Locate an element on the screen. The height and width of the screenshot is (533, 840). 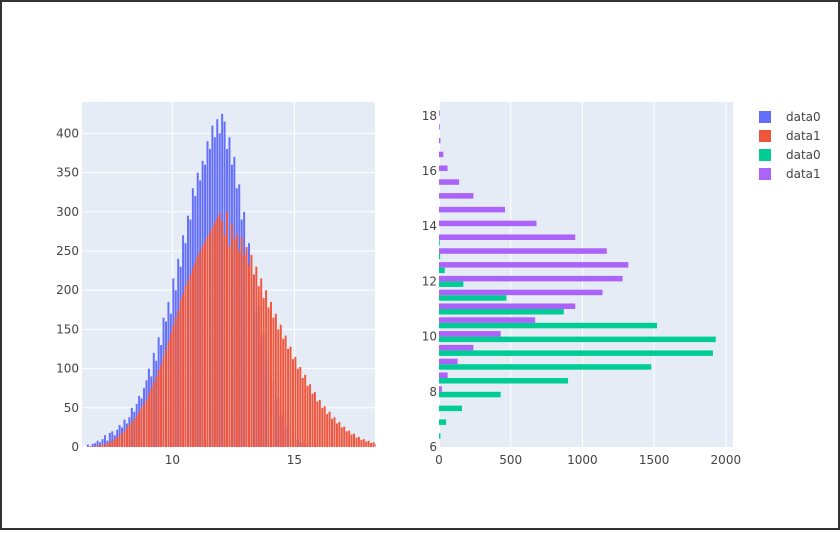
legend-item-data0-green: data0 is located at coordinates (790, 155).